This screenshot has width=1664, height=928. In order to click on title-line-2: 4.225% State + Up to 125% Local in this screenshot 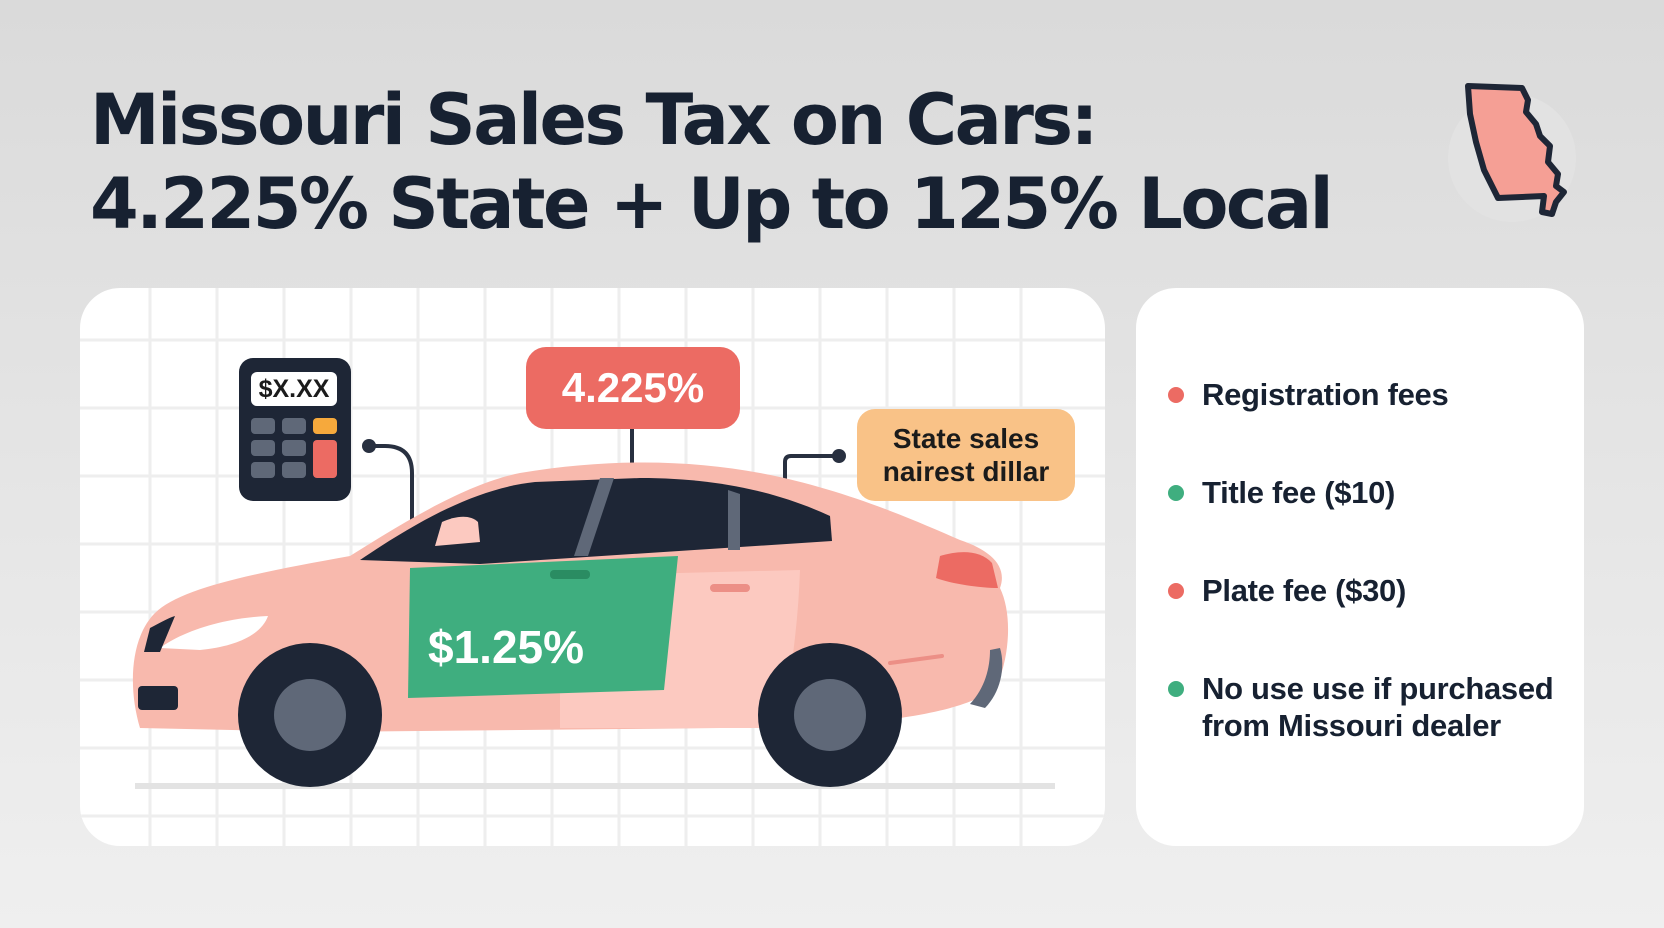, I will do `click(712, 204)`.